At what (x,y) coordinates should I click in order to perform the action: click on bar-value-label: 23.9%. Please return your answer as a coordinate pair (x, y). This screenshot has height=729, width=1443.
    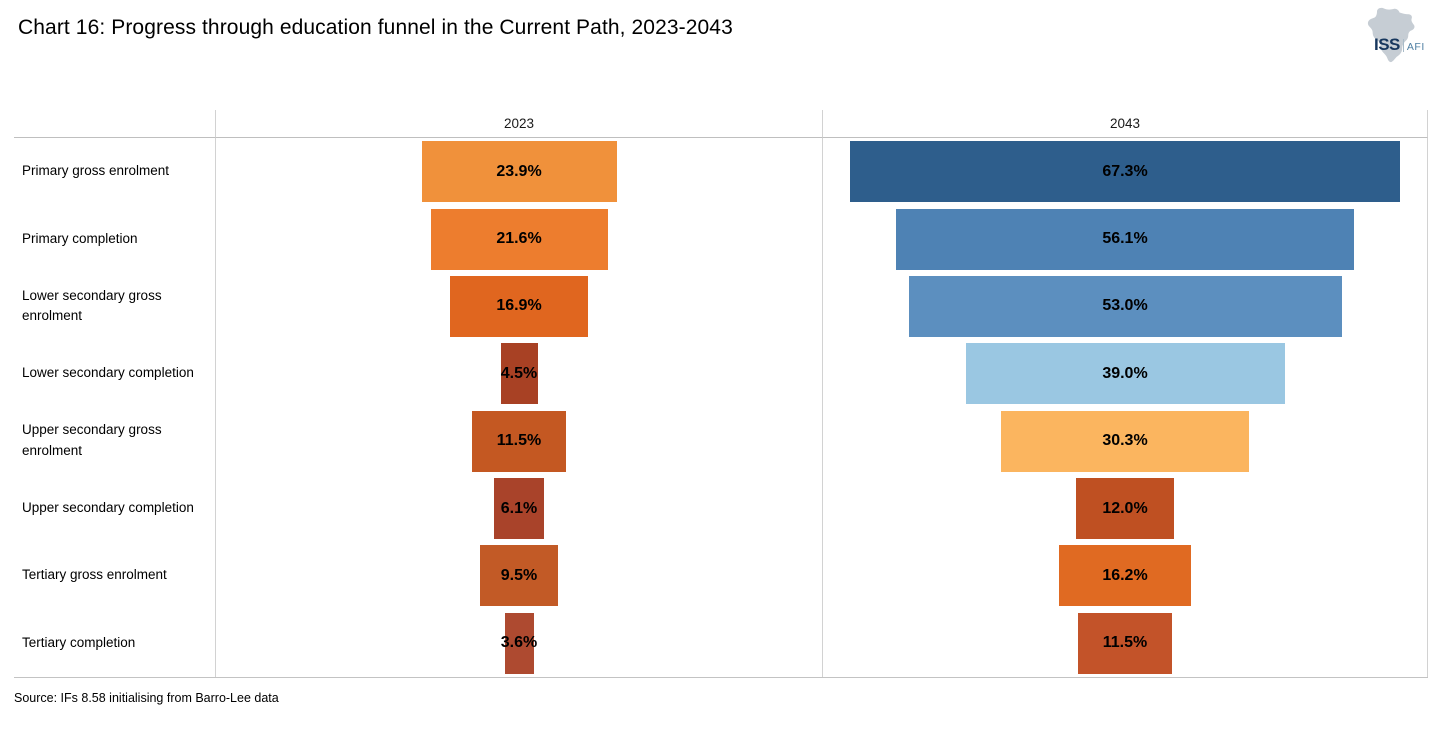
    Looking at the image, I should click on (519, 171).